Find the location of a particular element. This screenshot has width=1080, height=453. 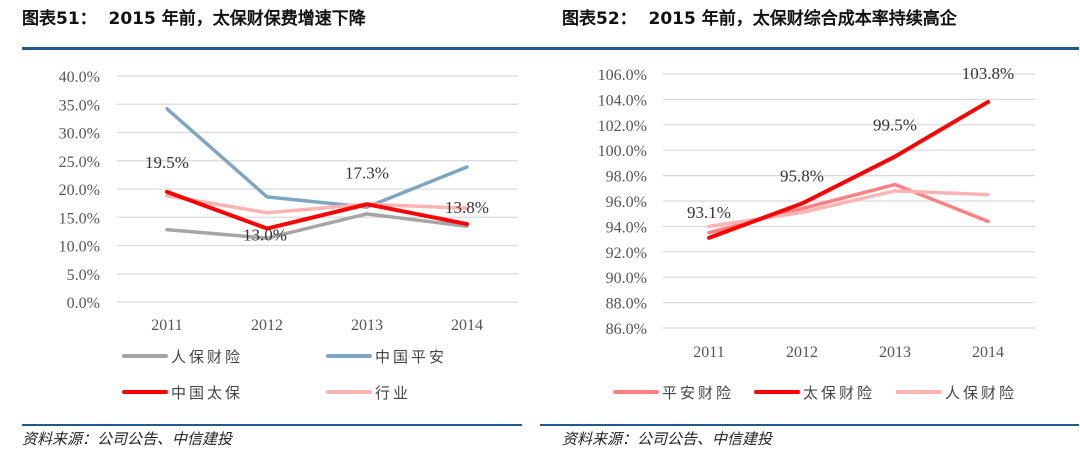

legend-label: 中国太保 is located at coordinates (207, 393).